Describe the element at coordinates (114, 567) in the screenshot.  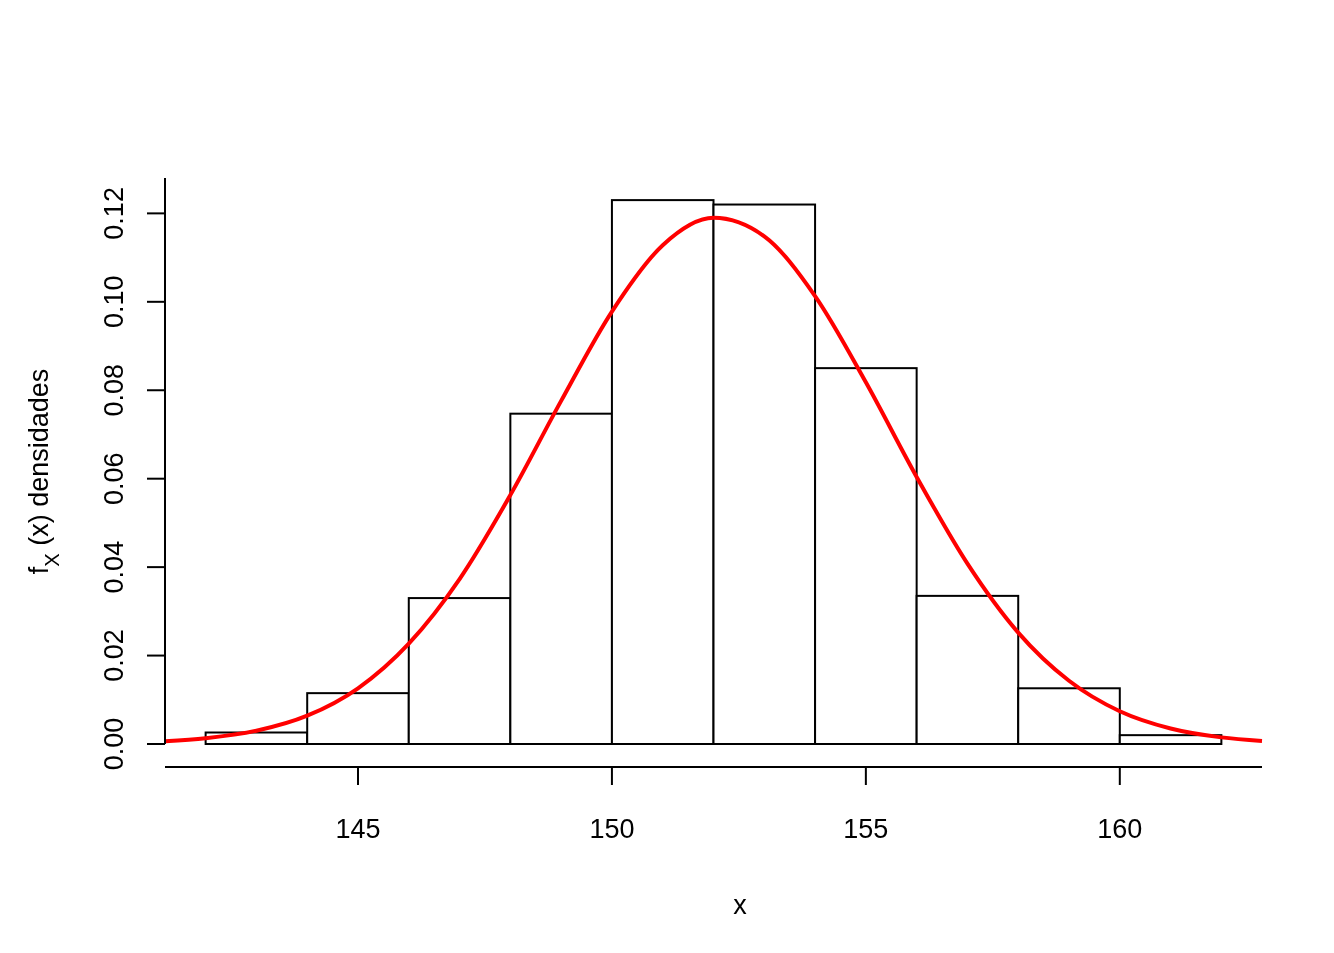
I see `y-tick-label: 0.04` at that location.